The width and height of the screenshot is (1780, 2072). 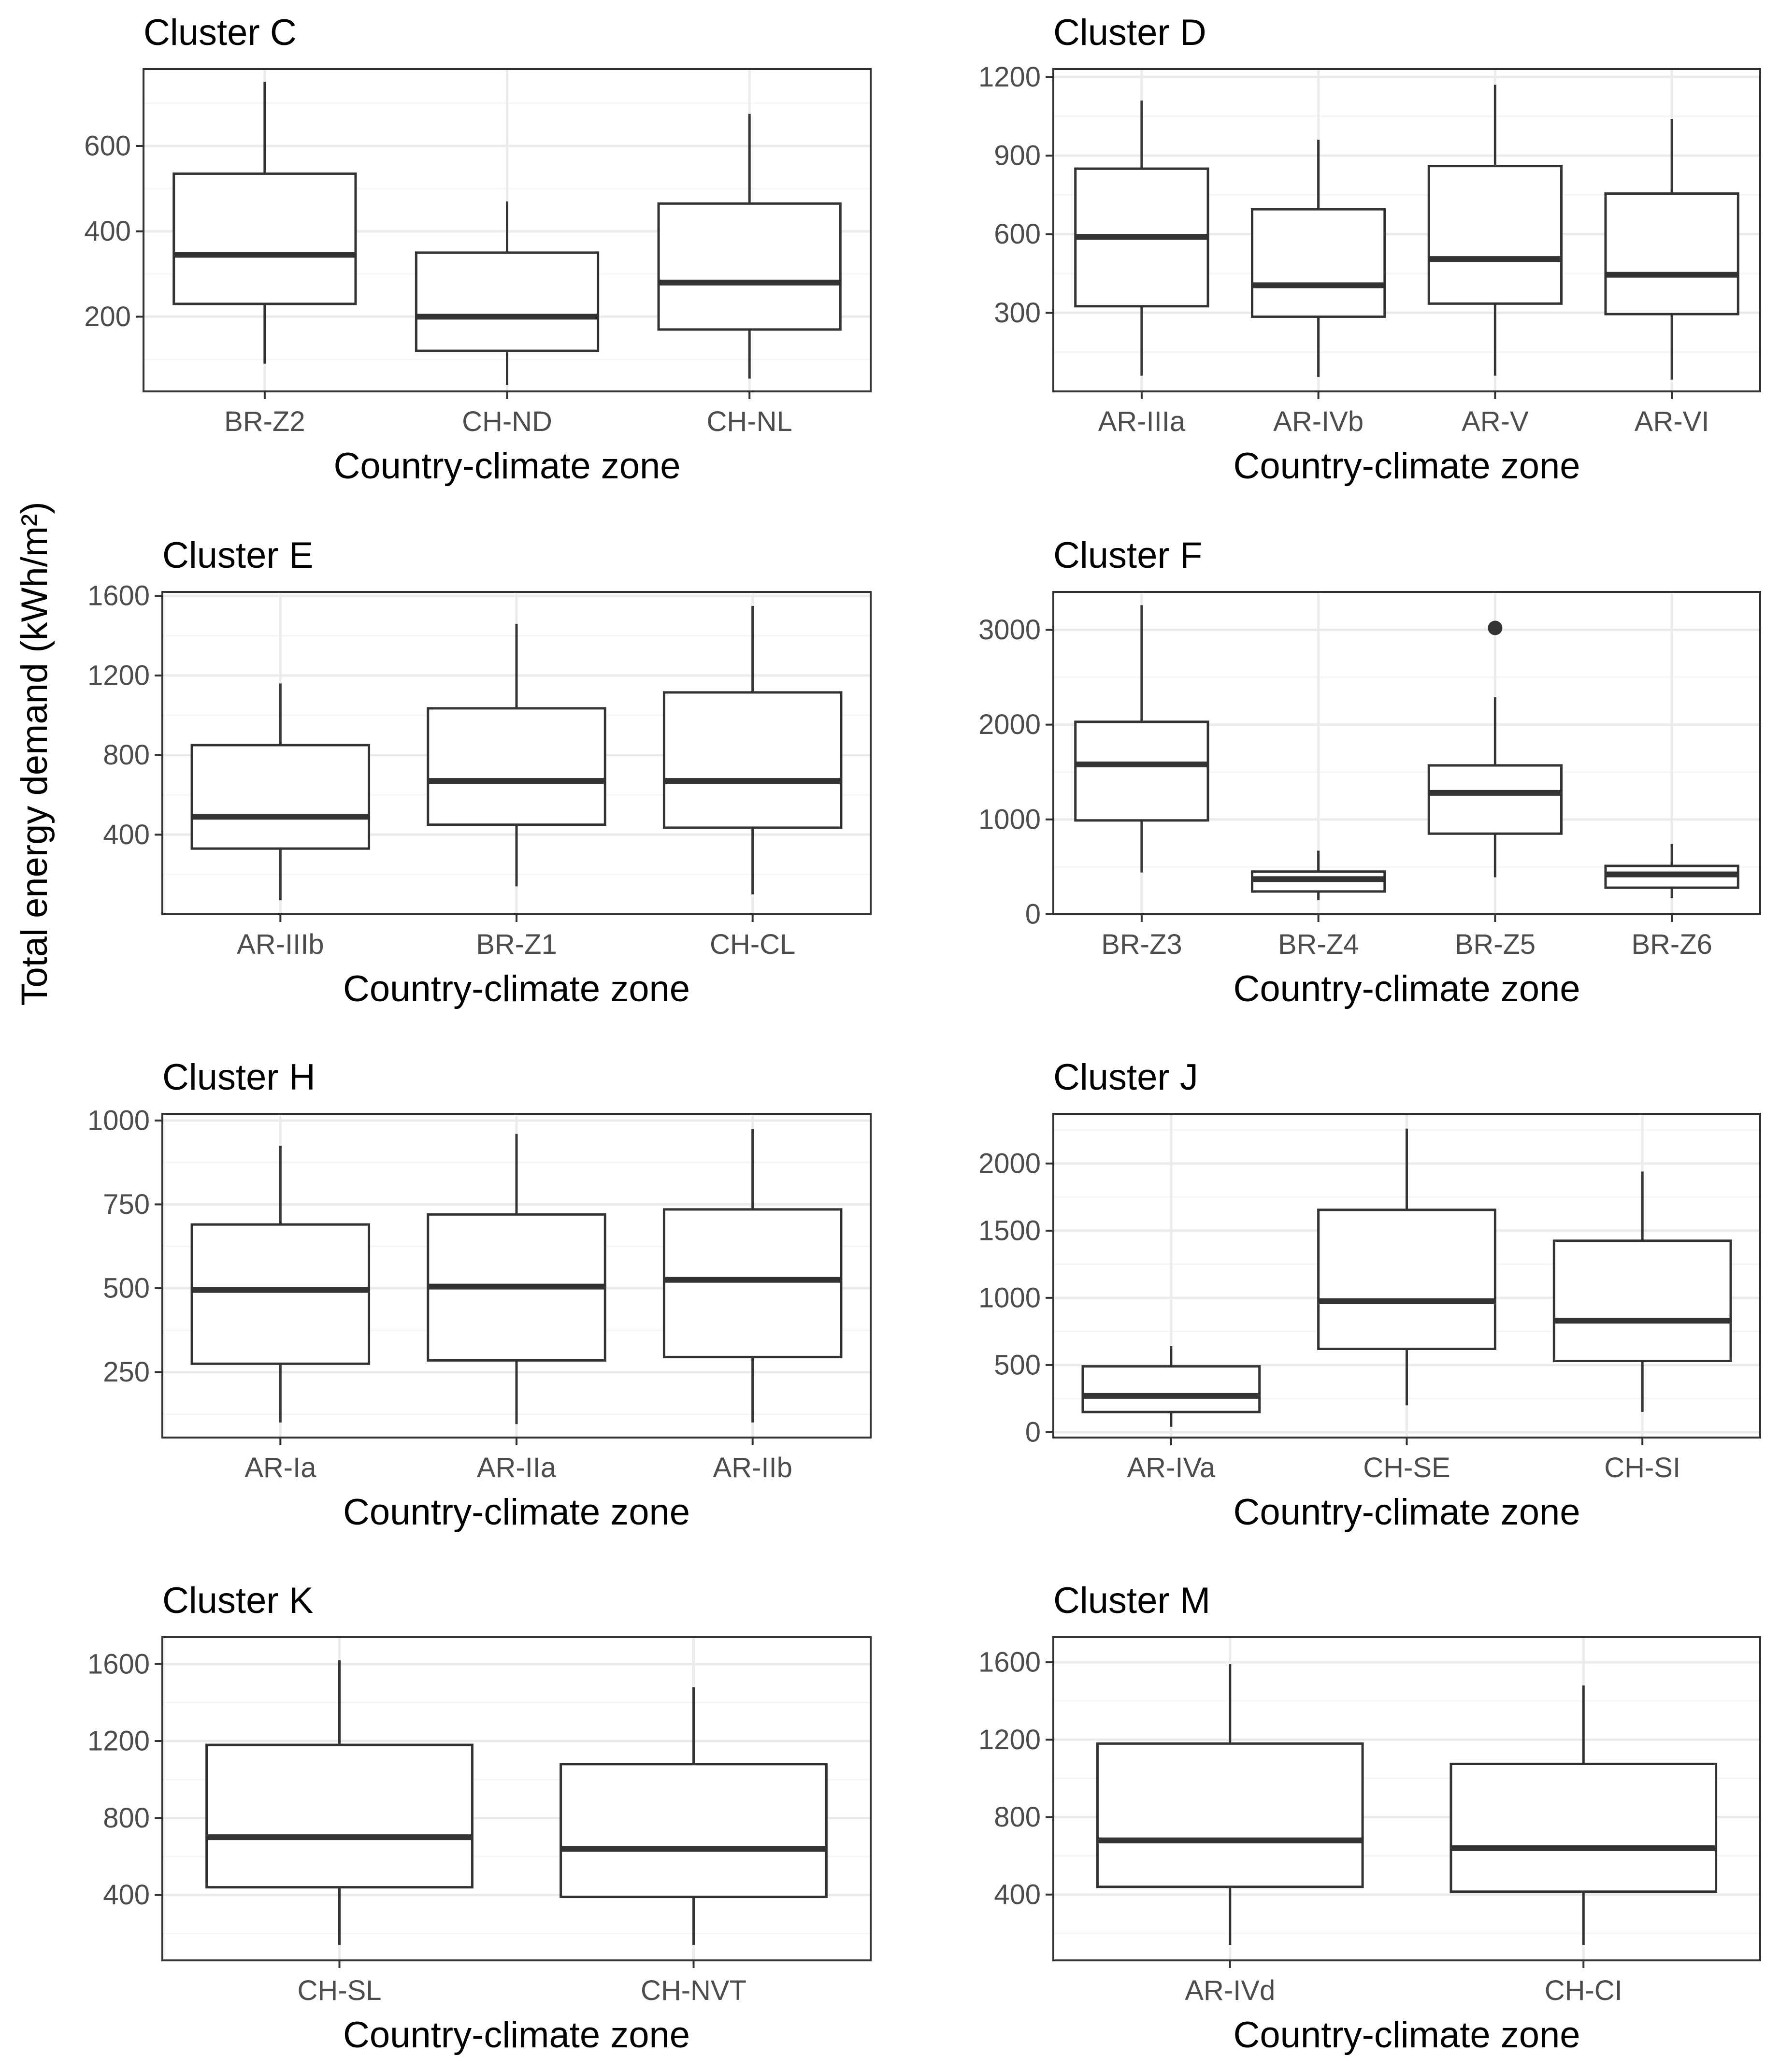 What do you see at coordinates (1671, 249) in the screenshot?
I see `box-ar-vi` at bounding box center [1671, 249].